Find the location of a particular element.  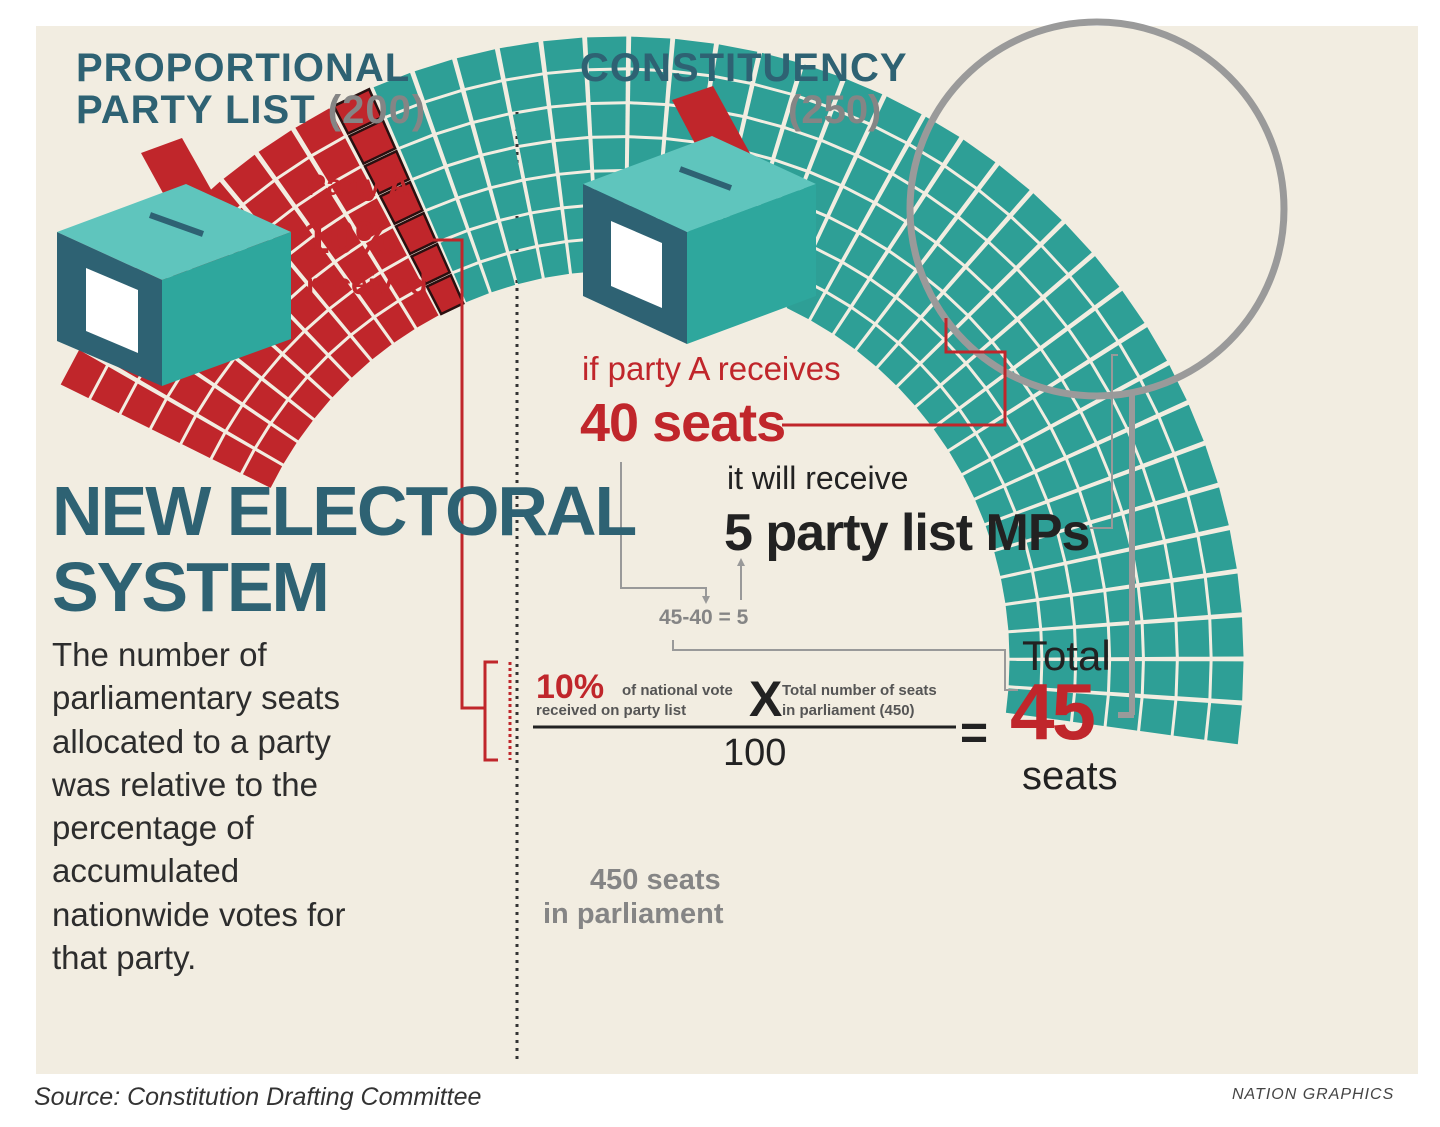

parliament-label-2: in parliament is located at coordinates (633, 914).